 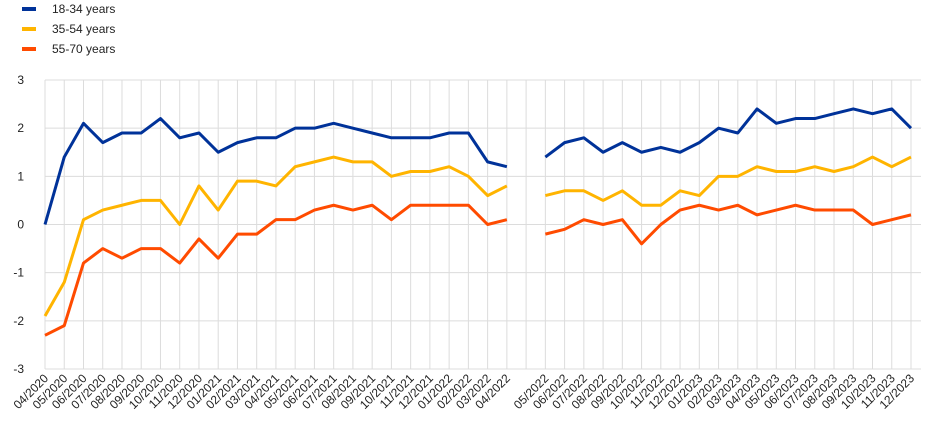 I want to click on y-tick-label: -2, so click(x=18, y=321).